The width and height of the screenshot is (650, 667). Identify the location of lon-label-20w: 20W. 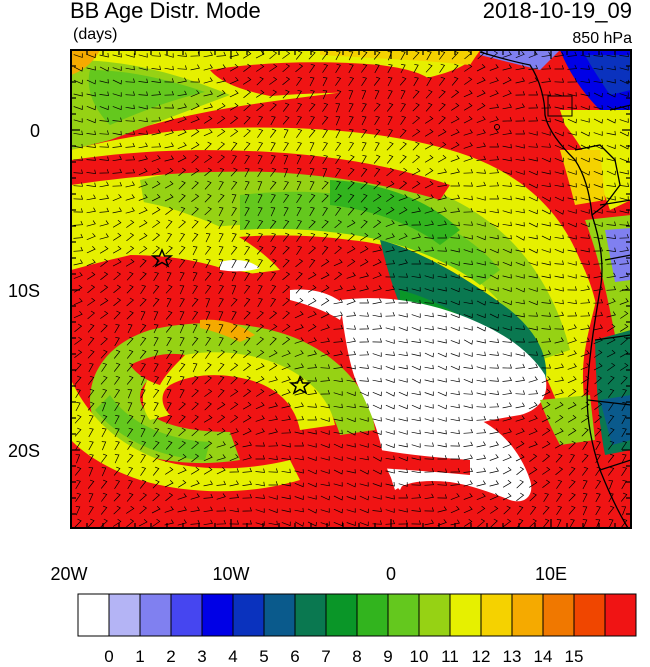
(68, 574).